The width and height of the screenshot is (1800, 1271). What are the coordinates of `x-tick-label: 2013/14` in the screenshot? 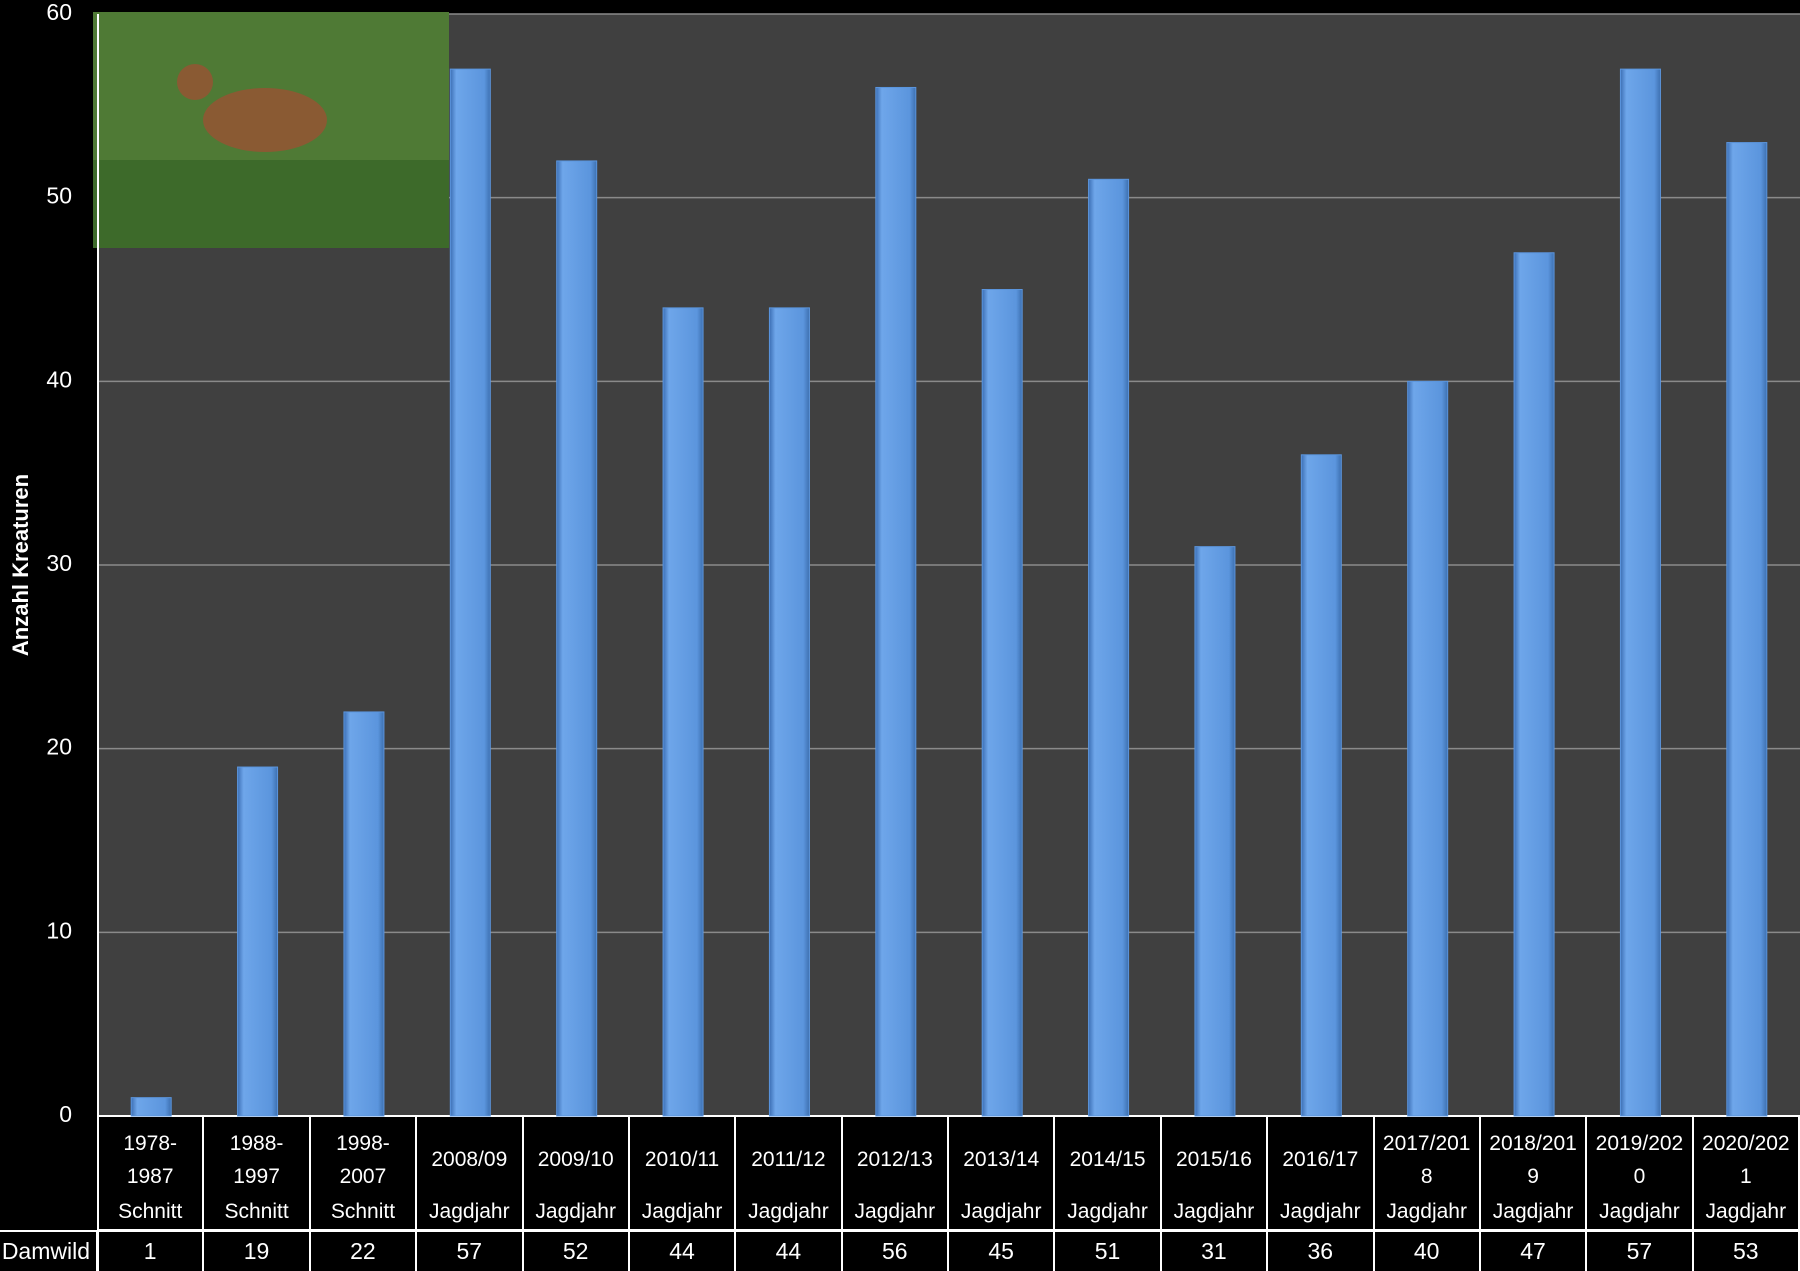 It's located at (1001, 1159).